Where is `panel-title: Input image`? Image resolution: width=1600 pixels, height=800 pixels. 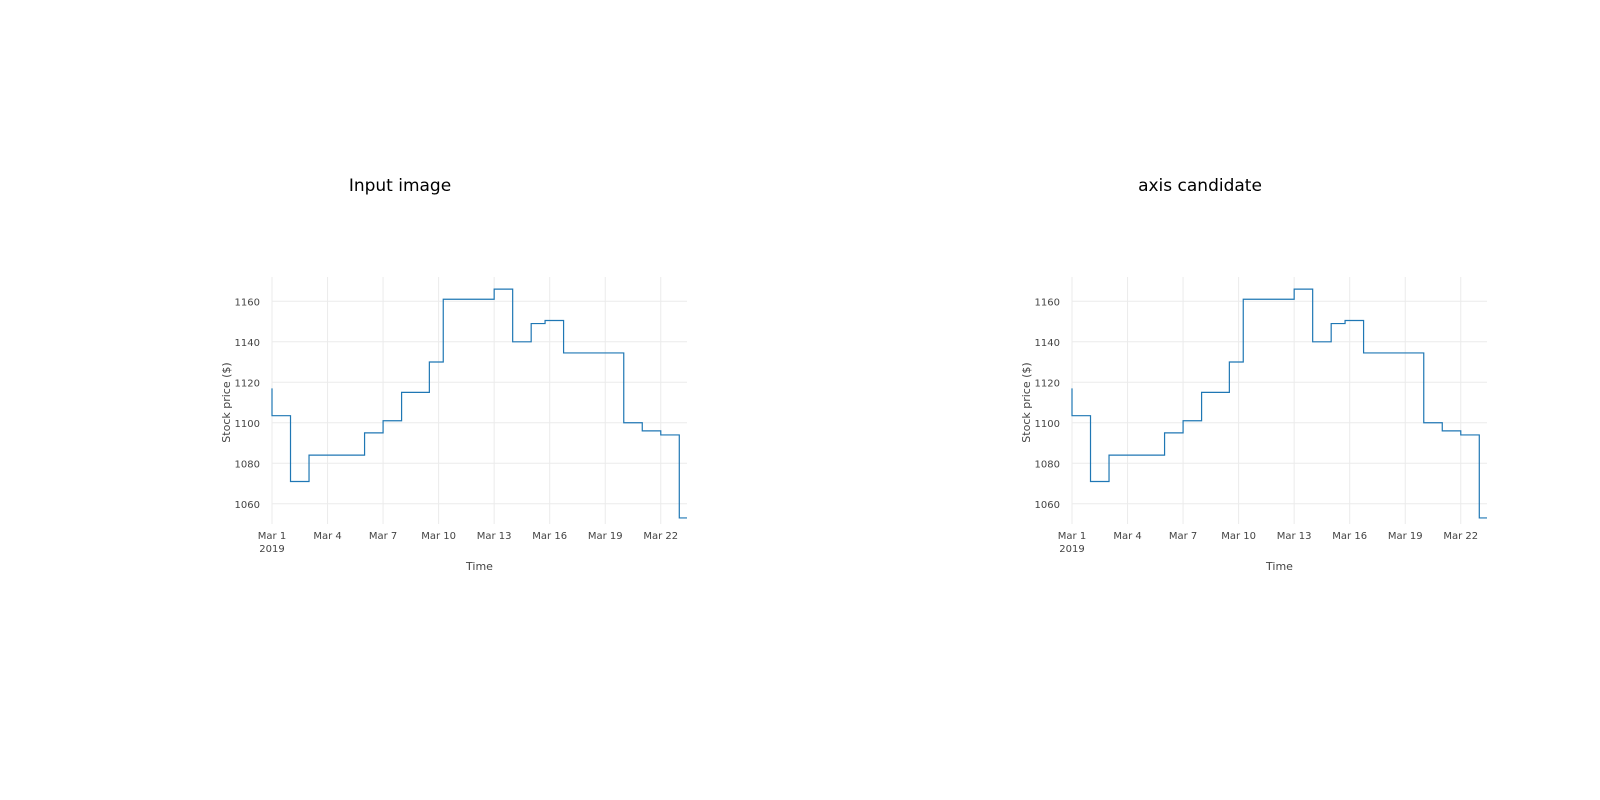 panel-title: Input image is located at coordinates (400, 186).